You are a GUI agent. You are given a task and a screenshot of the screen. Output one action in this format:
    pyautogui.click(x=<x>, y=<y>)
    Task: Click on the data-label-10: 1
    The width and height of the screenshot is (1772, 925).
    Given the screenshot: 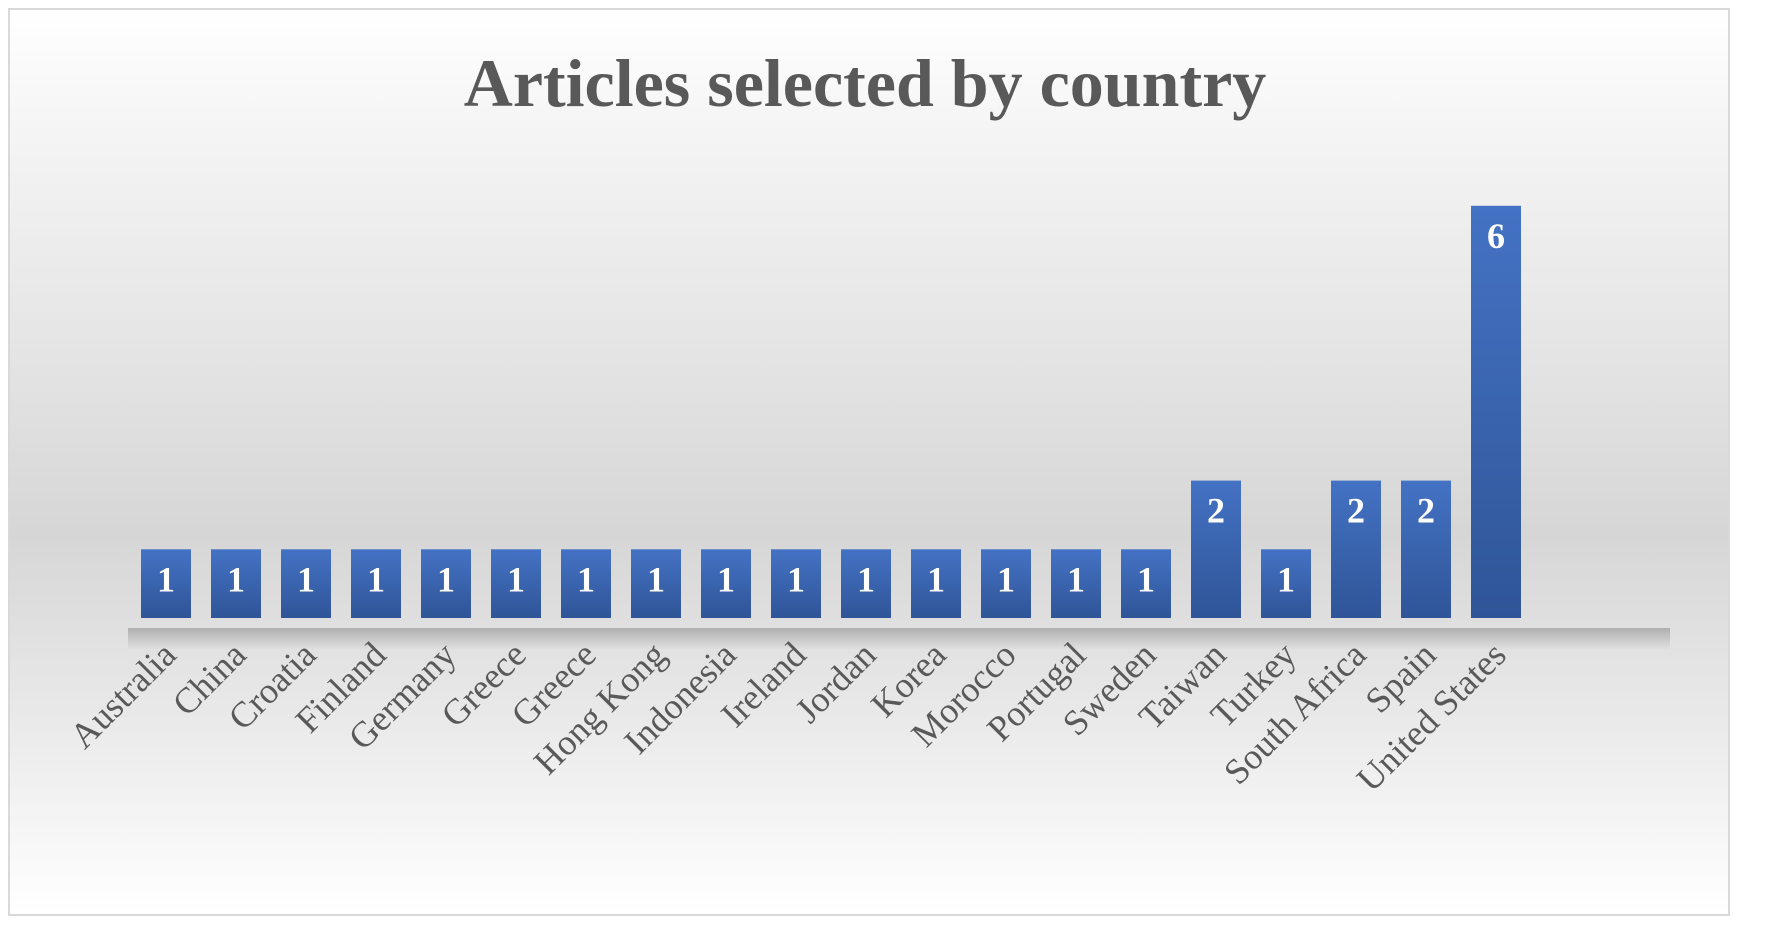 What is the action you would take?
    pyautogui.click(x=866, y=579)
    